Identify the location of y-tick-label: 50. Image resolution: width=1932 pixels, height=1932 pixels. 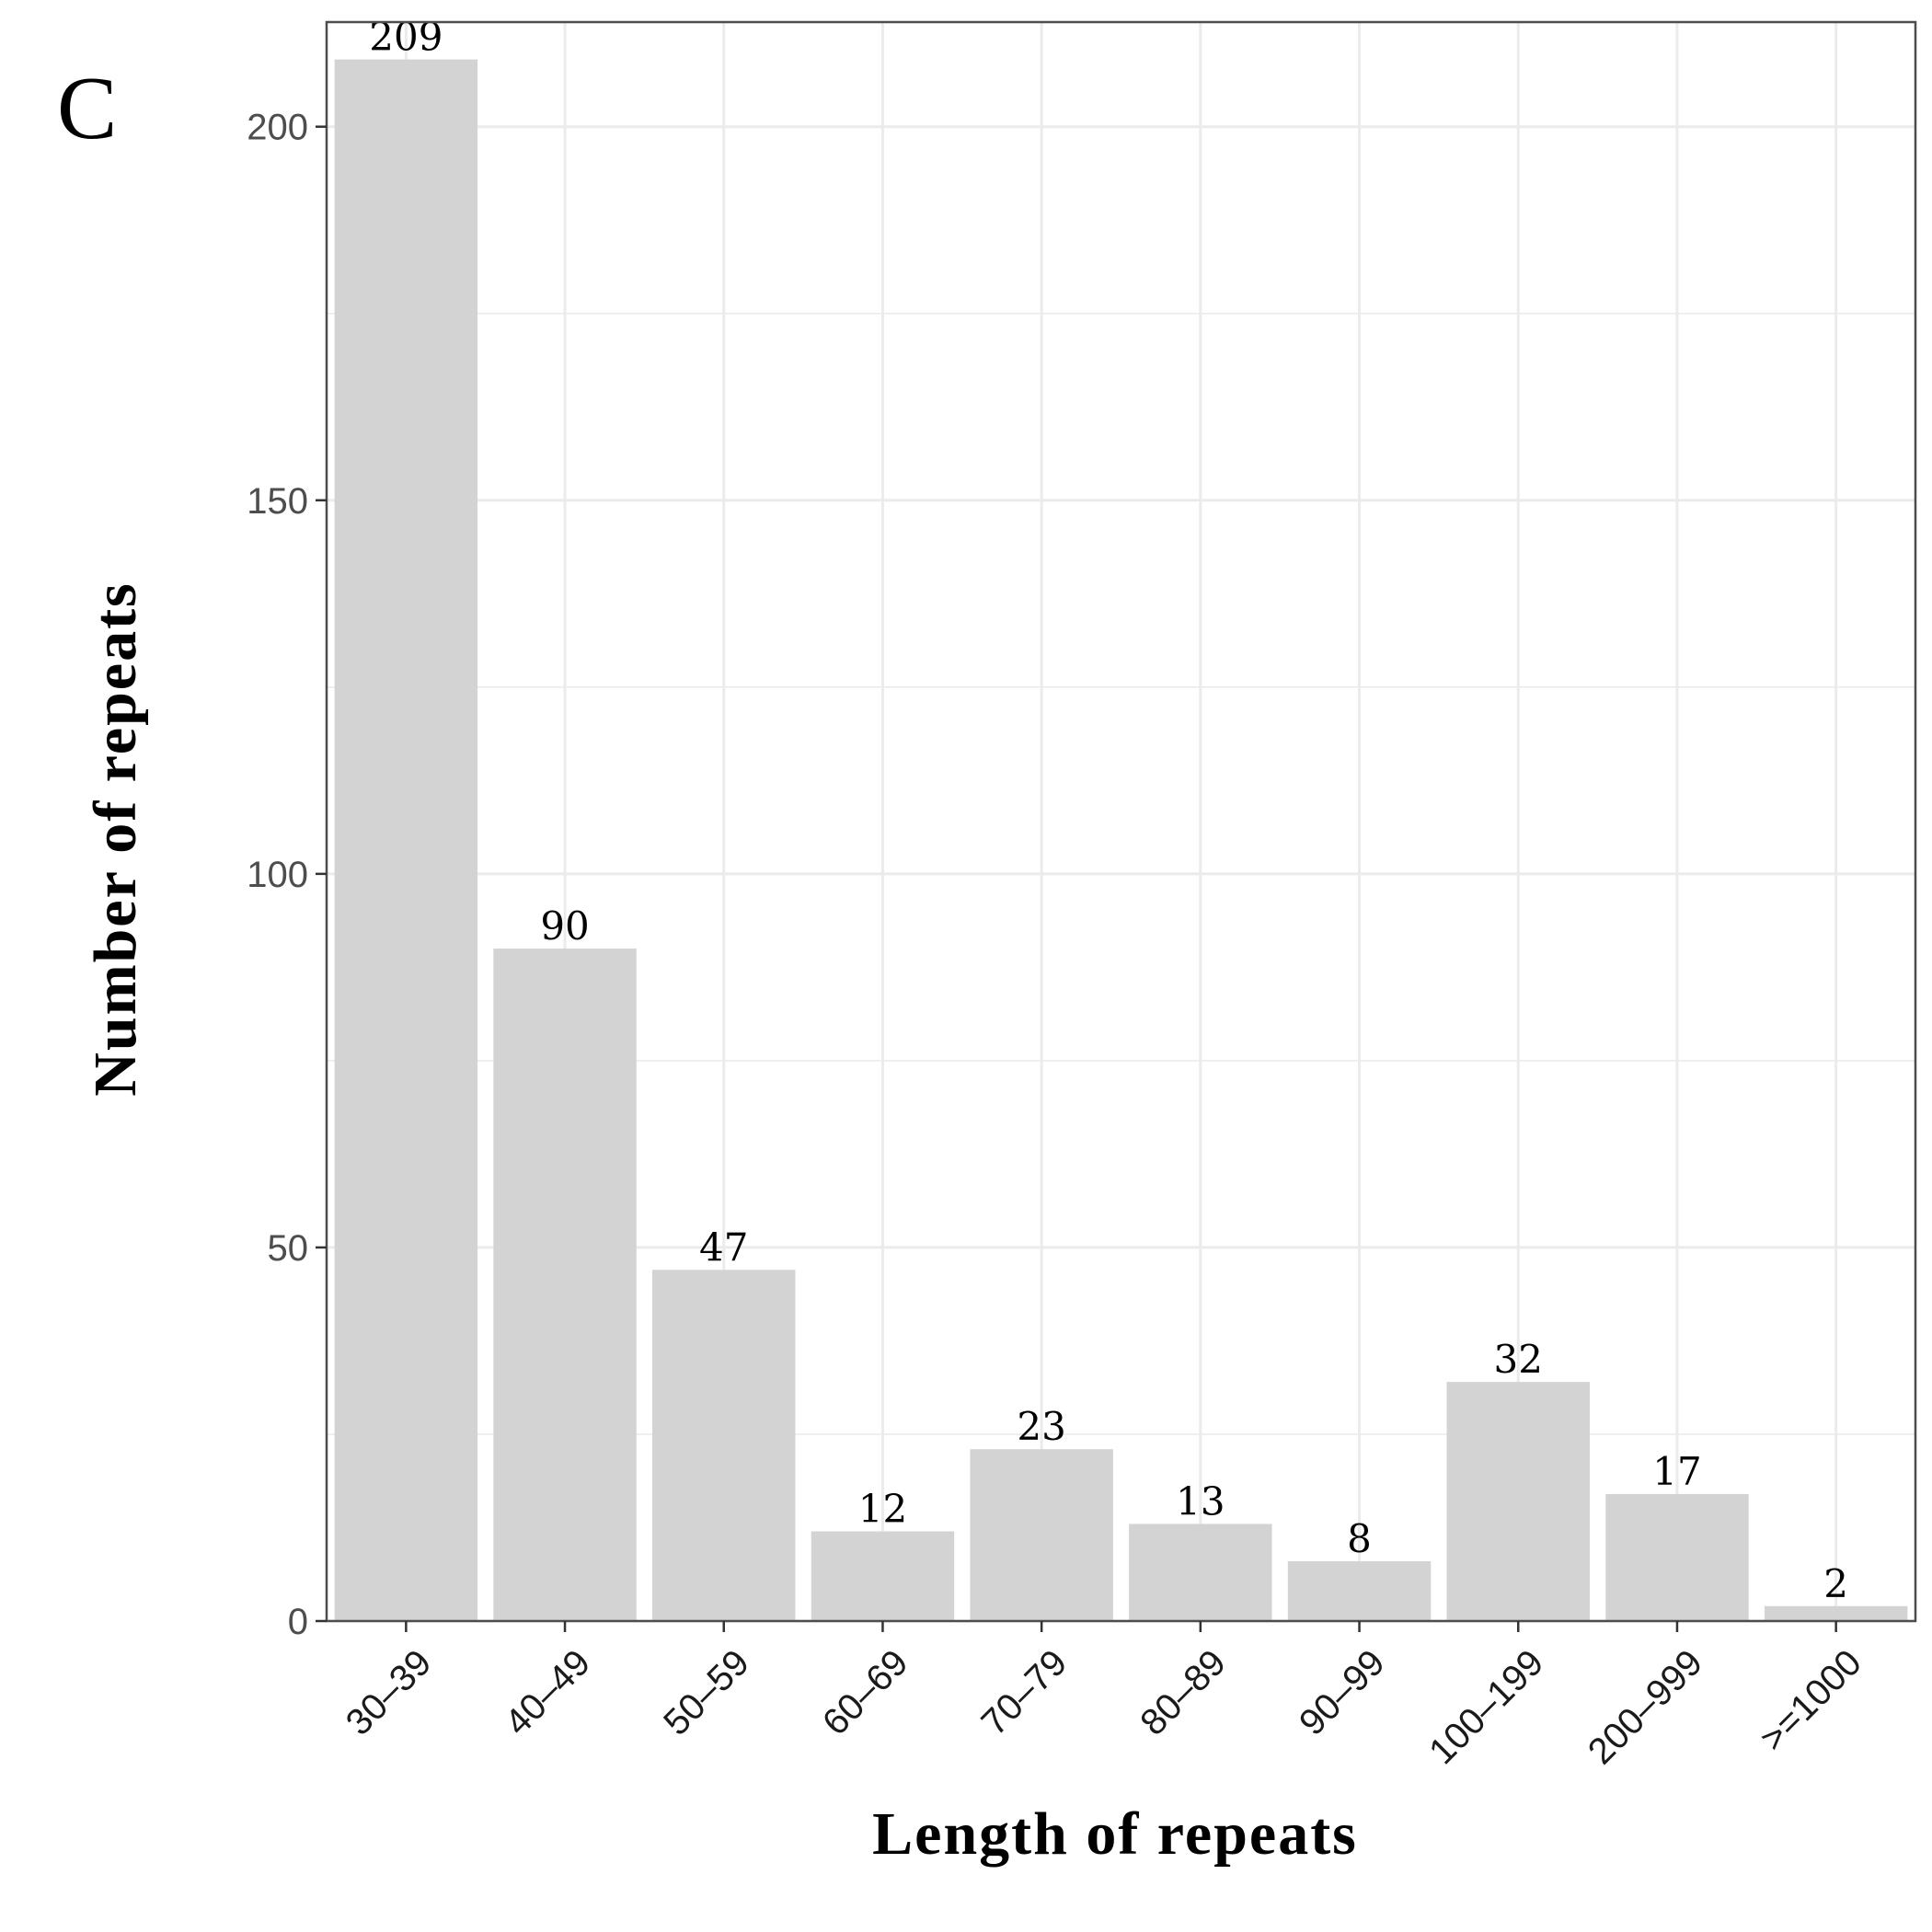
(288, 1248).